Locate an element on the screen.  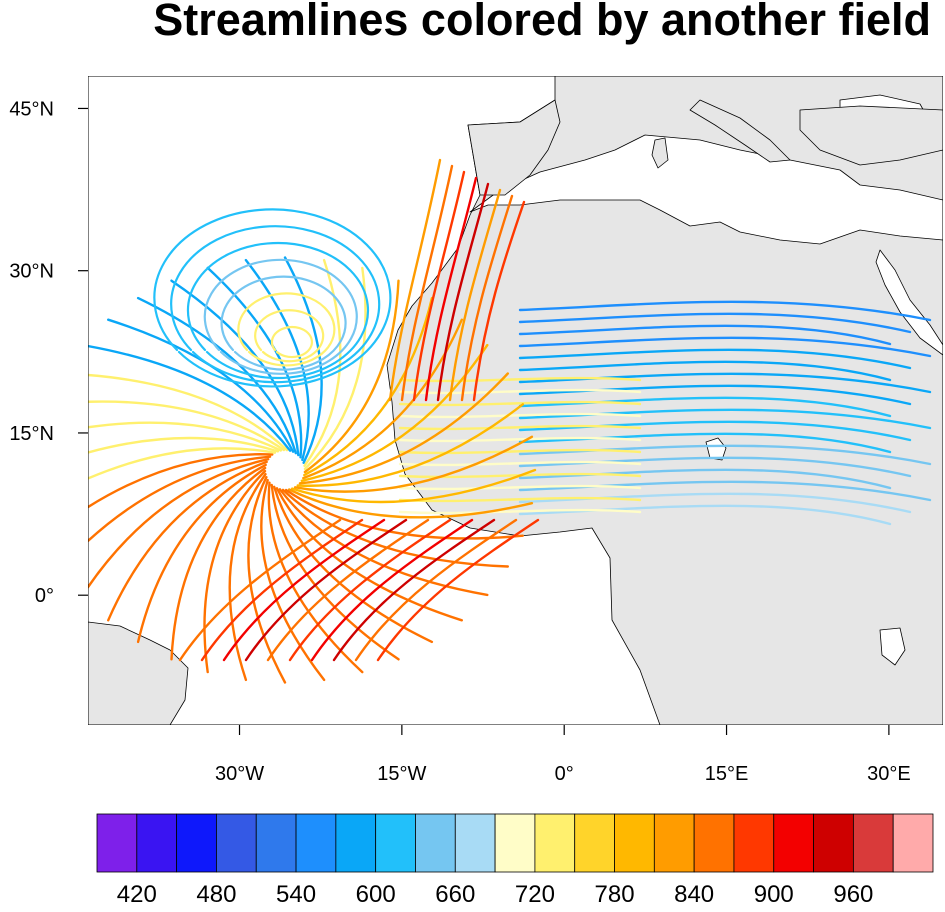
colorbar-label: 840 is located at coordinates (694, 894).